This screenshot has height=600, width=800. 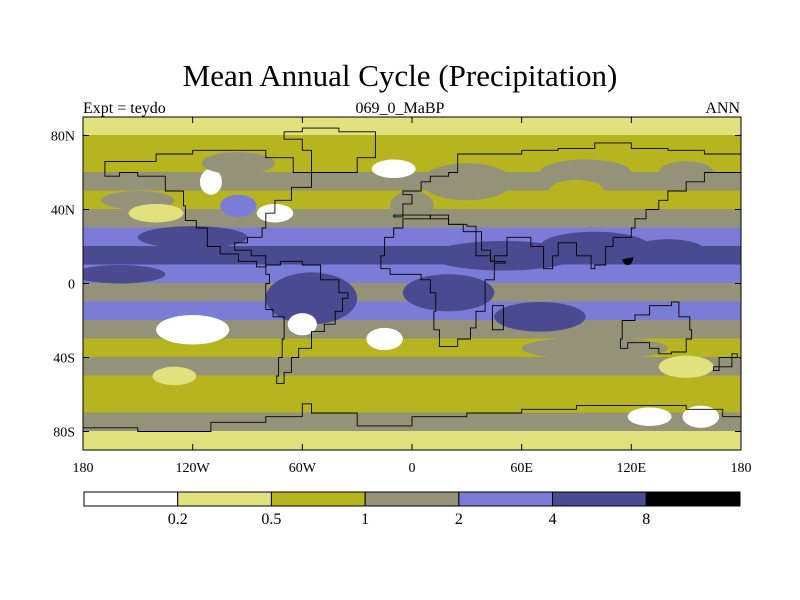 I want to click on x-tick-label: 60W, so click(x=303, y=468).